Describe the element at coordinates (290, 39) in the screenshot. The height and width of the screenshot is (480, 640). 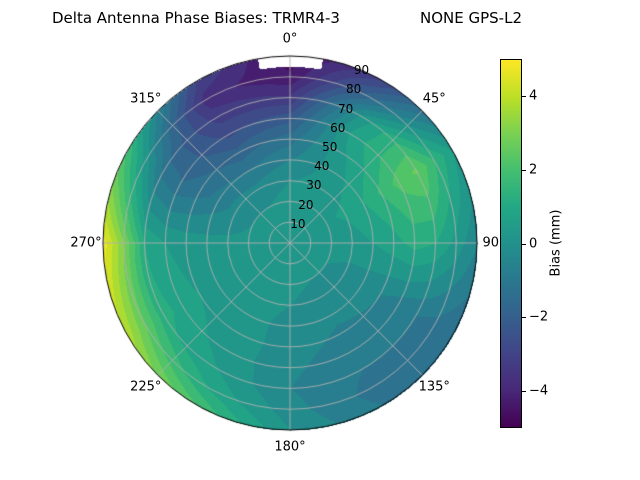
I see `azimuth-label: 0°` at that location.